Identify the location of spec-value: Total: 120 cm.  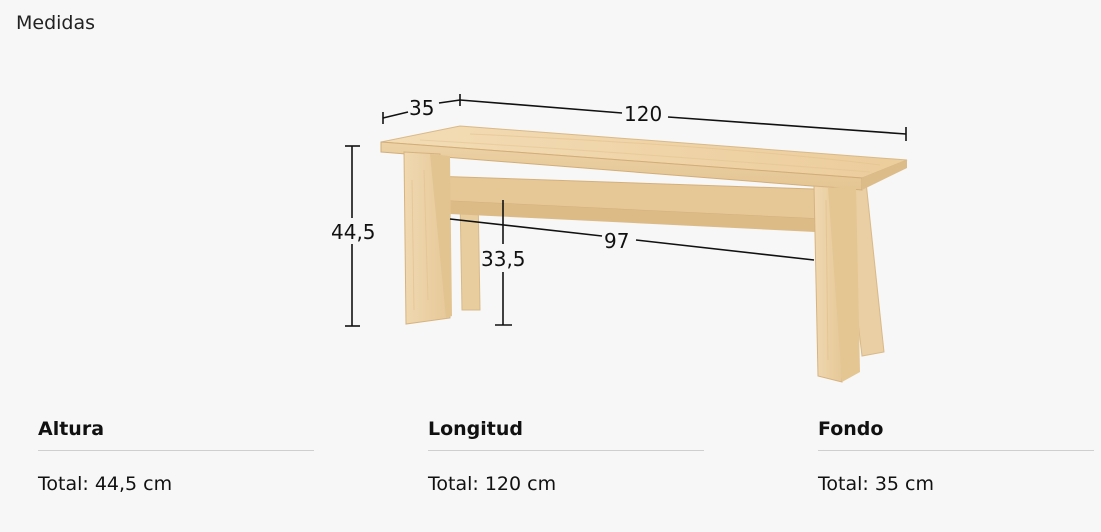
(566, 484).